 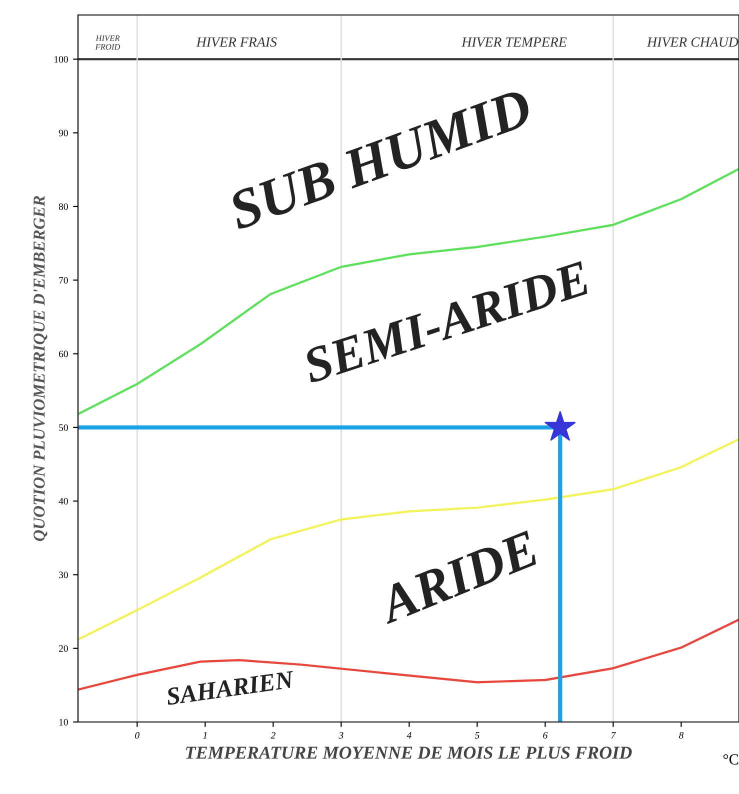 I want to click on annotation: HIVER TEMPERE, so click(x=514, y=42).